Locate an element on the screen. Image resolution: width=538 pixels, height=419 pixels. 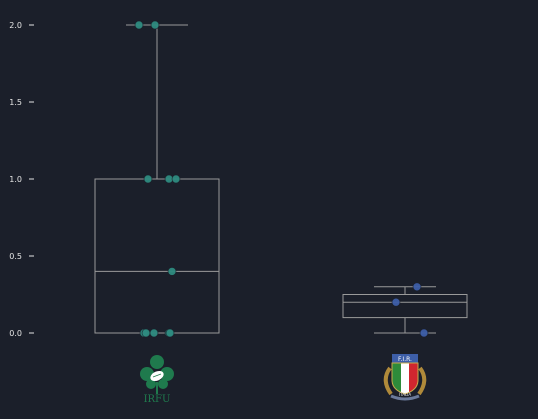
italy-logo-top-text: F.I.R. is located at coordinates (405, 359).